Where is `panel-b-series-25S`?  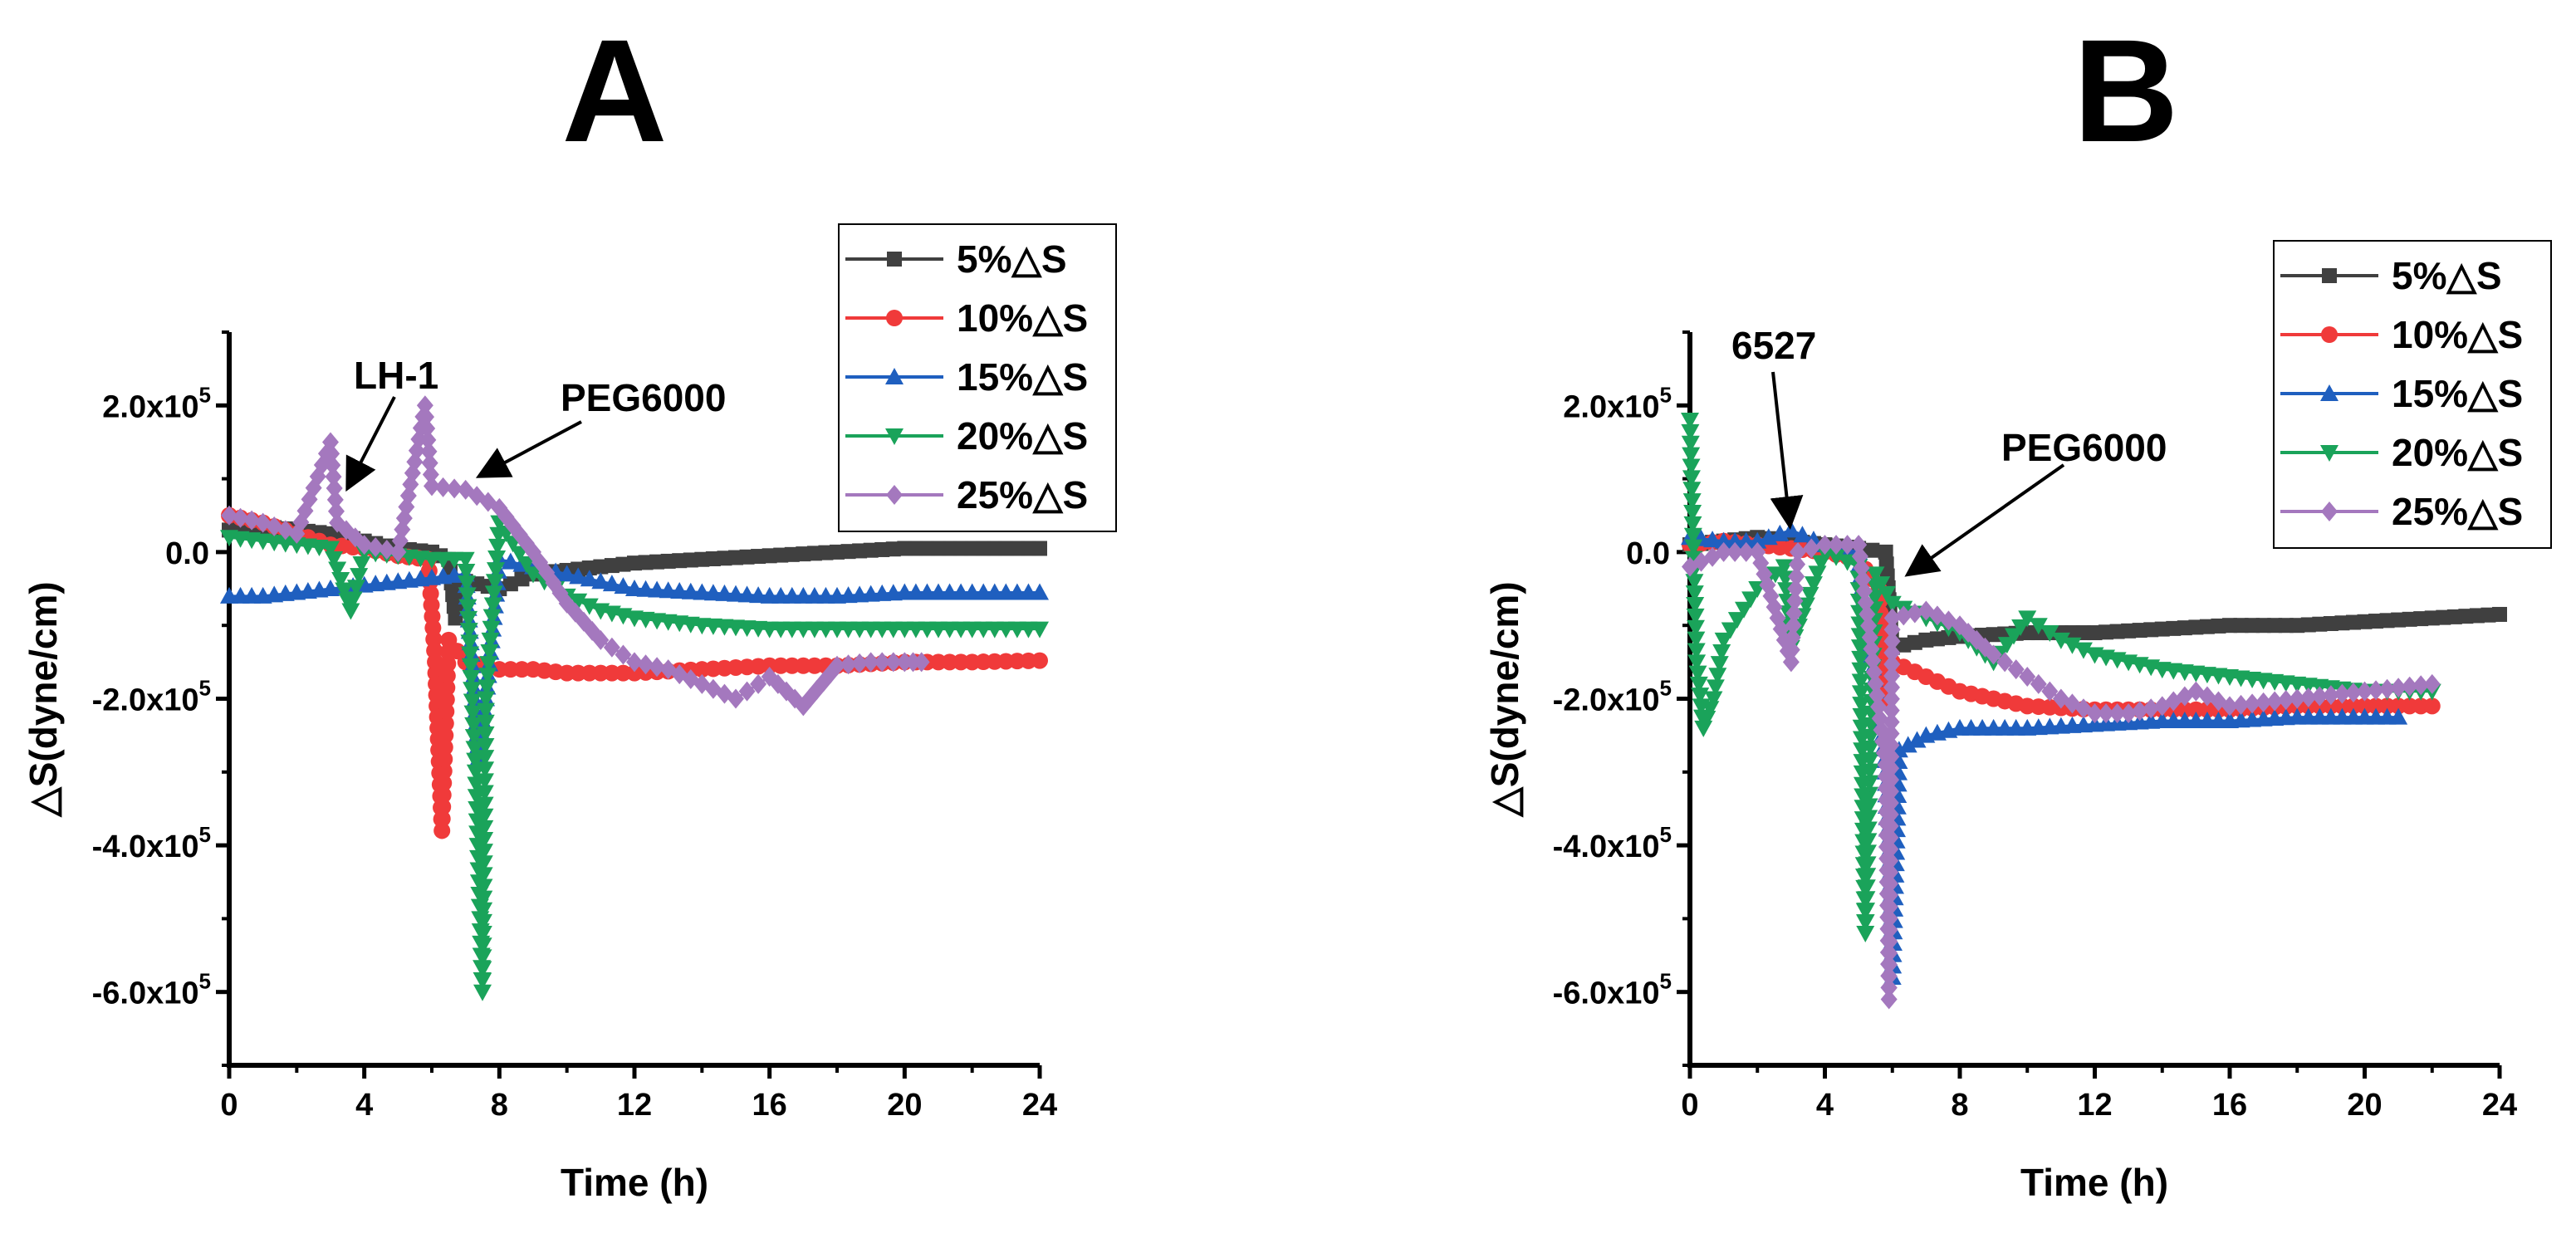
panel-b-series-25S is located at coordinates (2062, 772).